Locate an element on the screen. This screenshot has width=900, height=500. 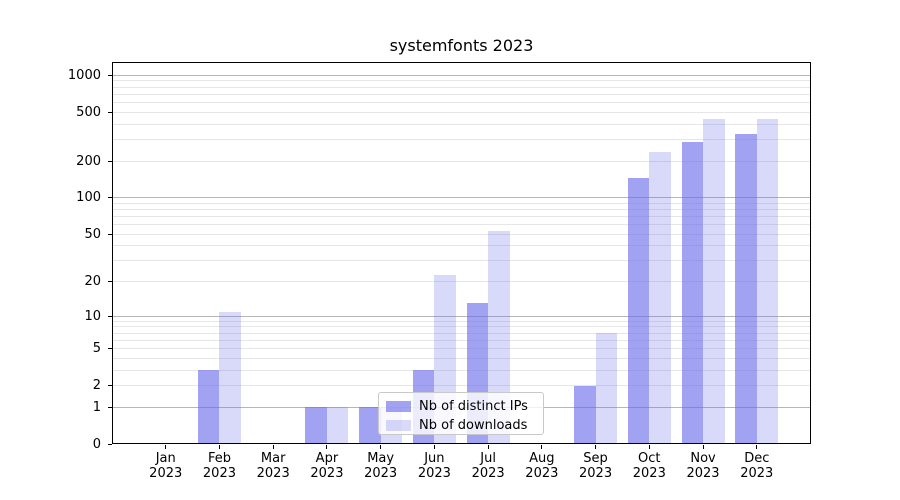
bar-downloads-apr is located at coordinates (337, 426).